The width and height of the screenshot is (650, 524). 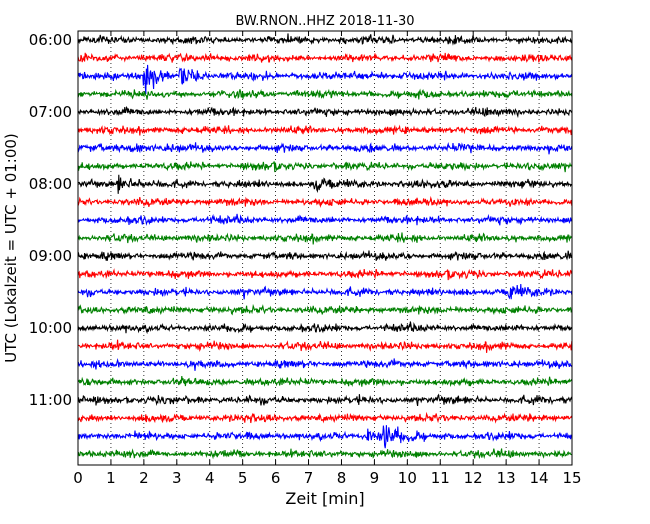 What do you see at coordinates (50, 400) in the screenshot?
I see `y-tick-label: 11:00` at bounding box center [50, 400].